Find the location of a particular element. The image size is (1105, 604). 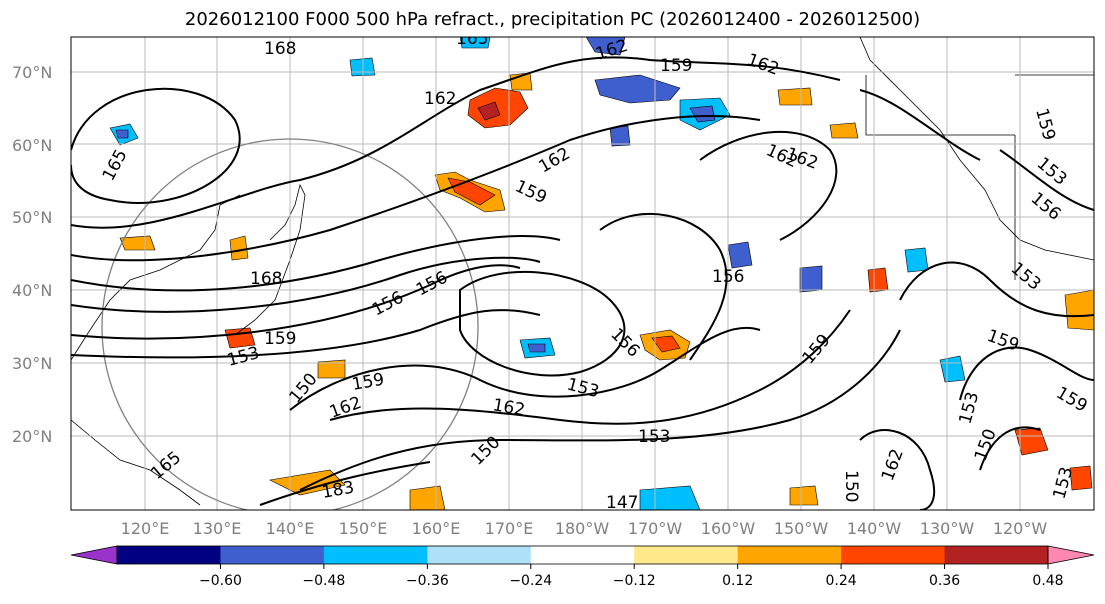

lat-label: 40°N is located at coordinates (32, 290).